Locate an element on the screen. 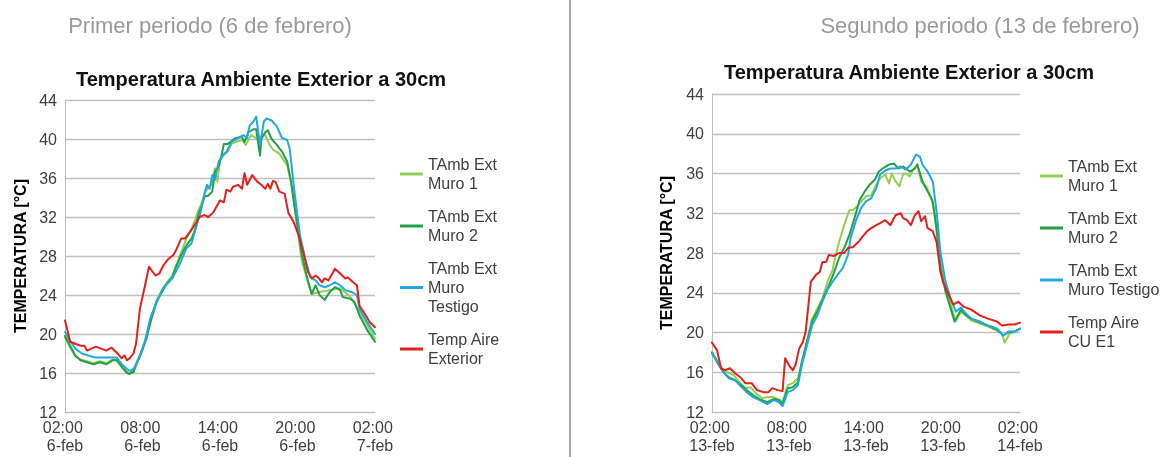 This screenshot has height=457, width=1167. chart-subtitle: Primer periodo (6 de febrero) is located at coordinates (210, 25).